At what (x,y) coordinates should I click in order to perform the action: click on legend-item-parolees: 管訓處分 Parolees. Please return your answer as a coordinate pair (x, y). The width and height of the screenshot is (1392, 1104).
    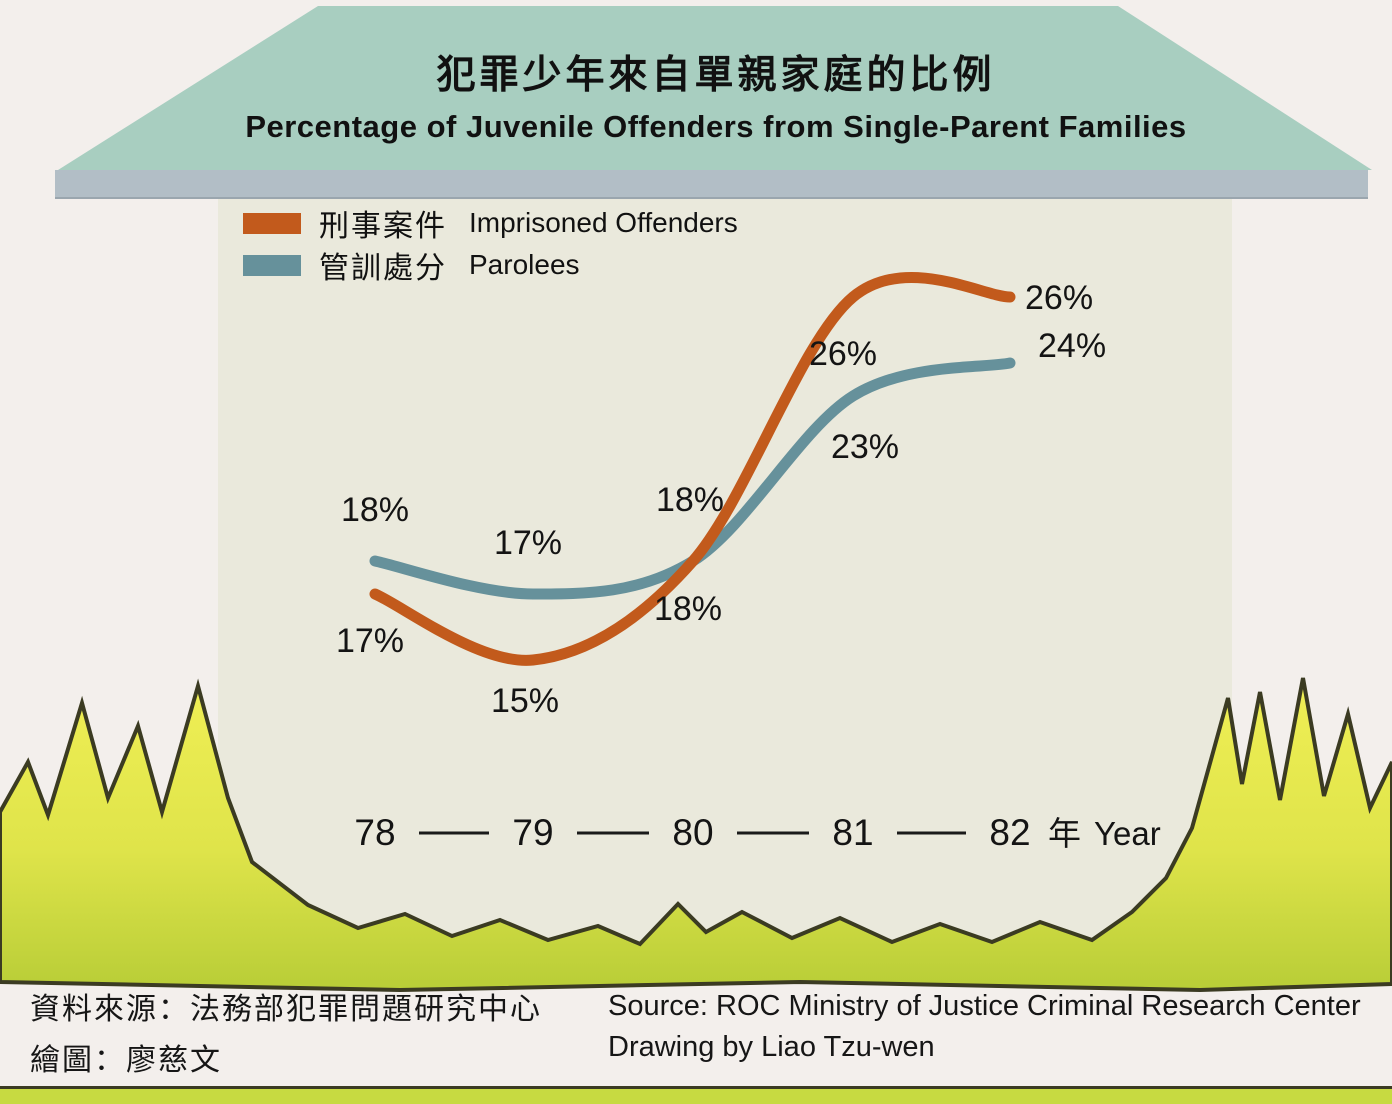
    Looking at the image, I should click on (490, 265).